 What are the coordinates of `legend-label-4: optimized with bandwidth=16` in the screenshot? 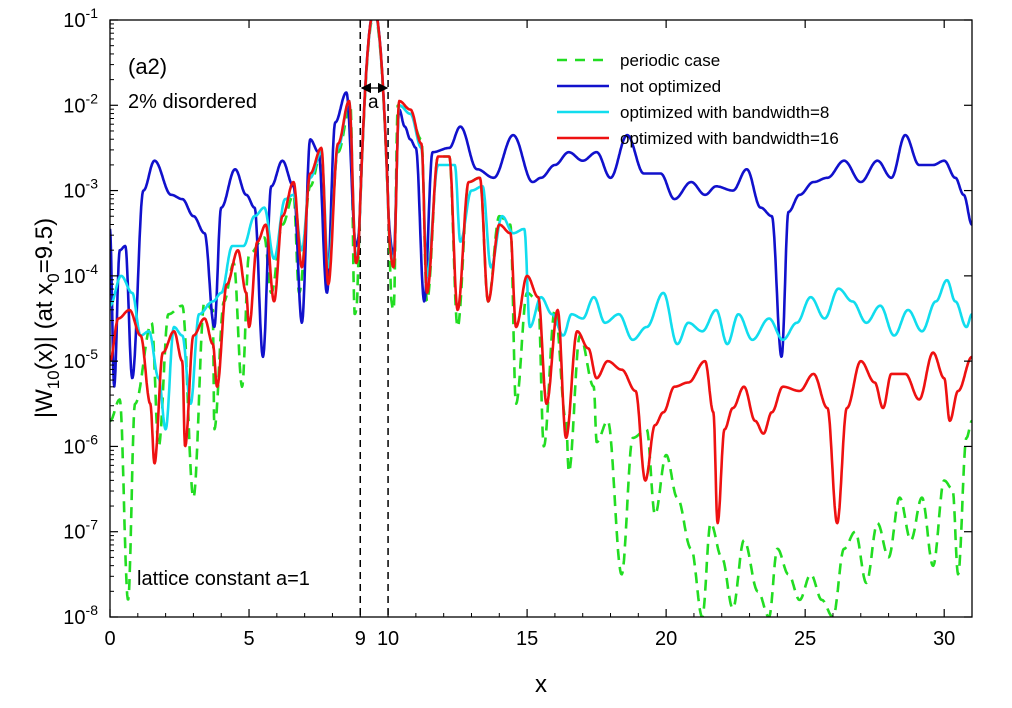 It's located at (729, 138).